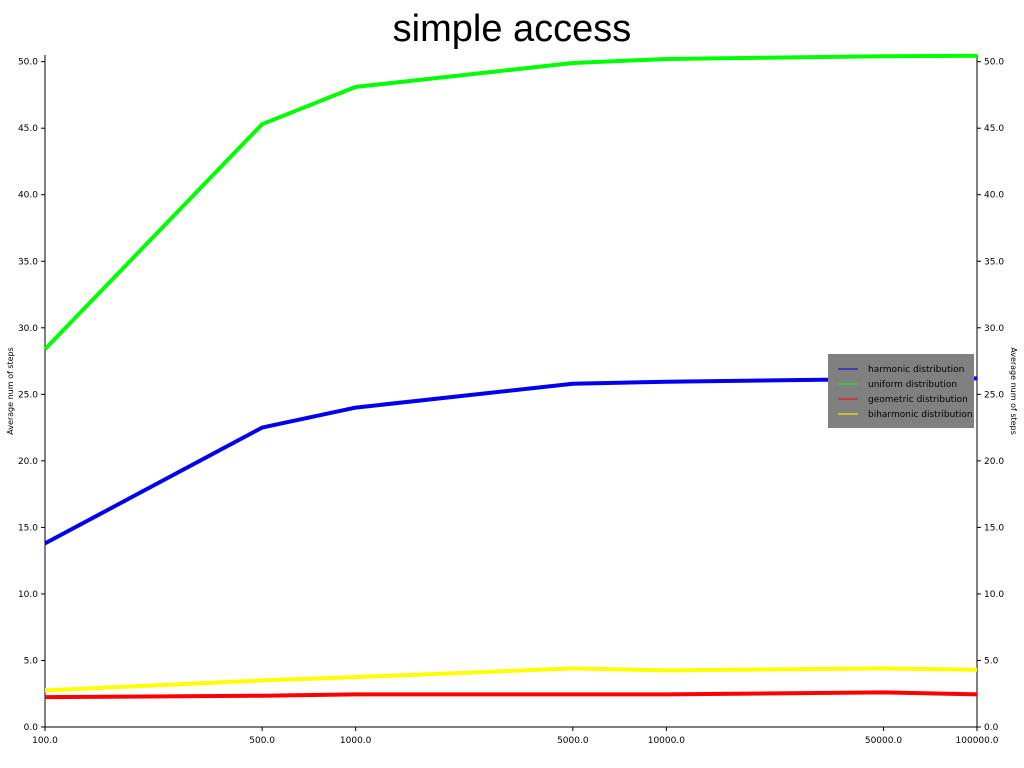  What do you see at coordinates (994, 395) in the screenshot?
I see `y-tick-label-right: 25.0` at bounding box center [994, 395].